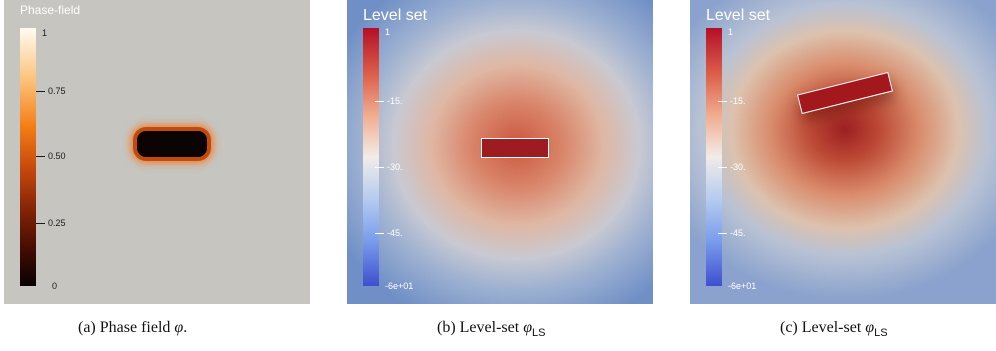 The image size is (996, 351). What do you see at coordinates (51, 223) in the screenshot?
I see `colorbar-tick-label: 0.25` at bounding box center [51, 223].